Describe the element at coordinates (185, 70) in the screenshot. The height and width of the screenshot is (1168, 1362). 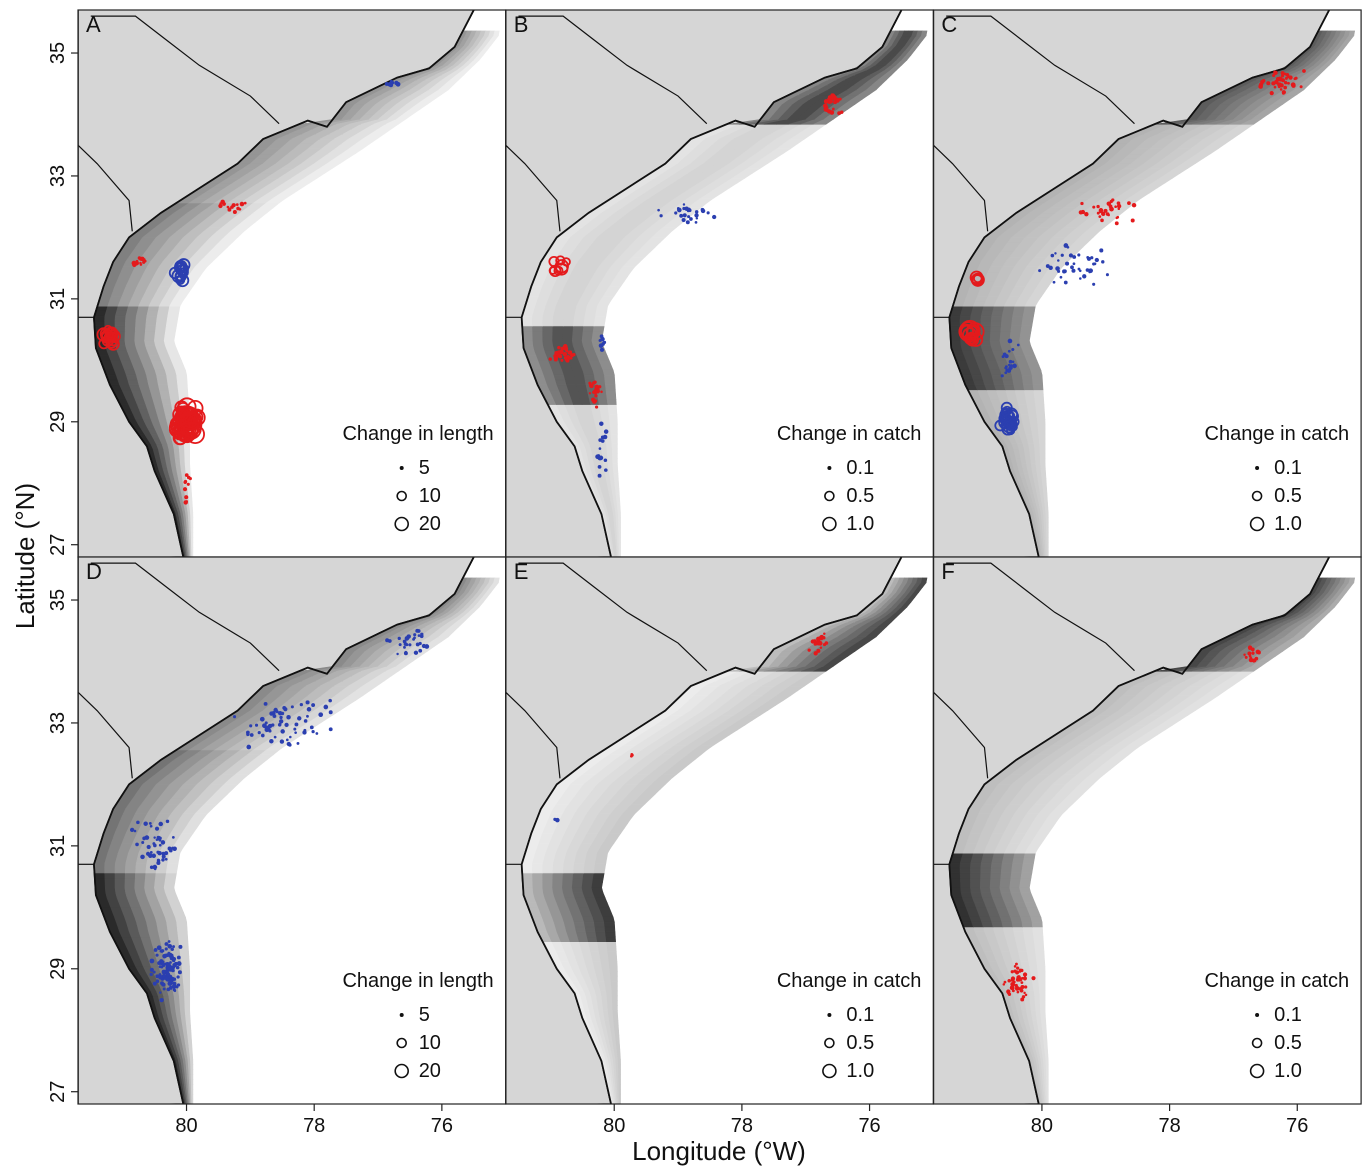
I see `state-border` at that location.